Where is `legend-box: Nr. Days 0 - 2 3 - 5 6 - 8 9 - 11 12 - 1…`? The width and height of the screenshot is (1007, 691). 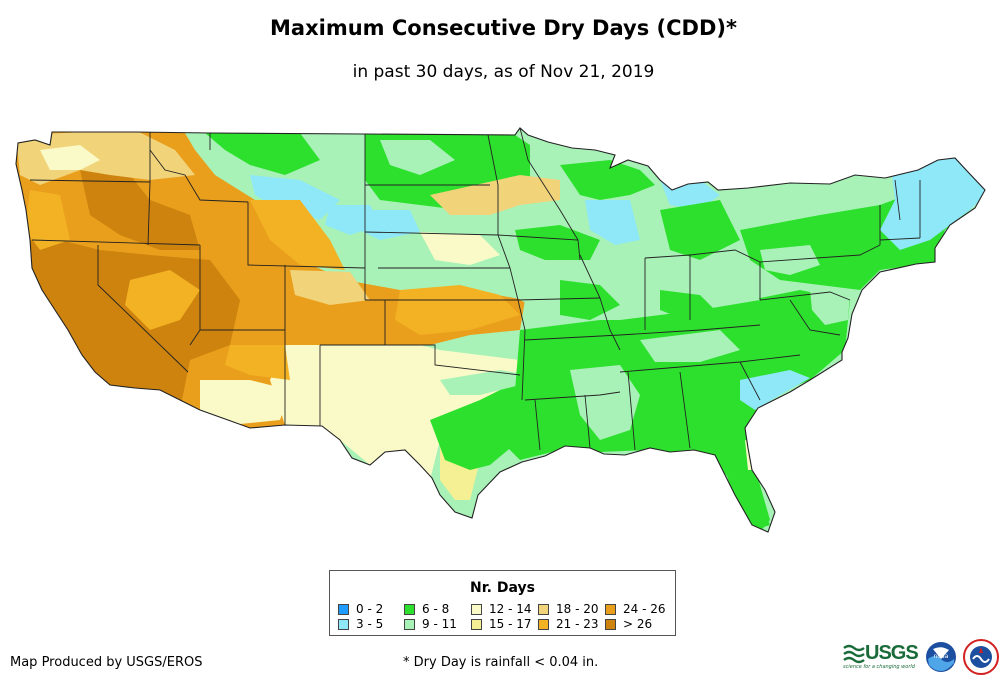
legend-box: Nr. Days 0 - 2 3 - 5 6 - 8 9 - 11 12 - 1… is located at coordinates (502, 603).